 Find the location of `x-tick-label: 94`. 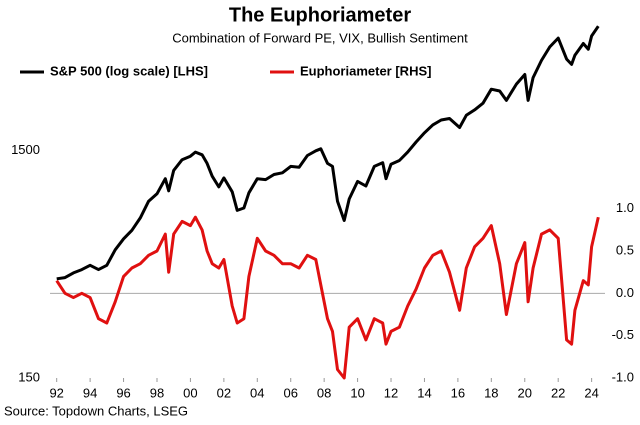

x-tick-label: 94 is located at coordinates (90, 392).